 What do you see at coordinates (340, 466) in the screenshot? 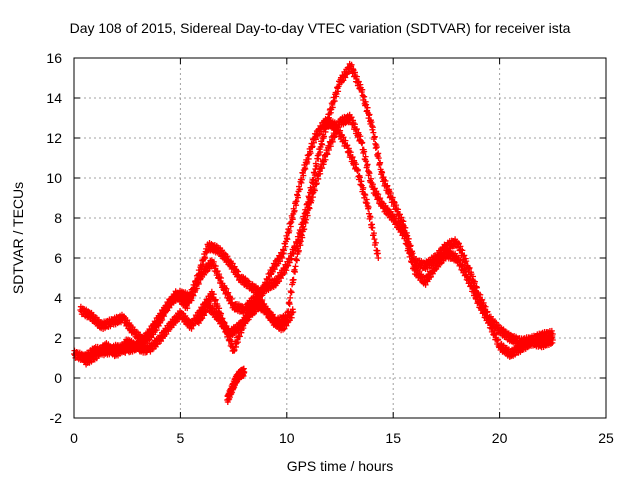
I see `x-axis-label: GPS time / hours` at bounding box center [340, 466].